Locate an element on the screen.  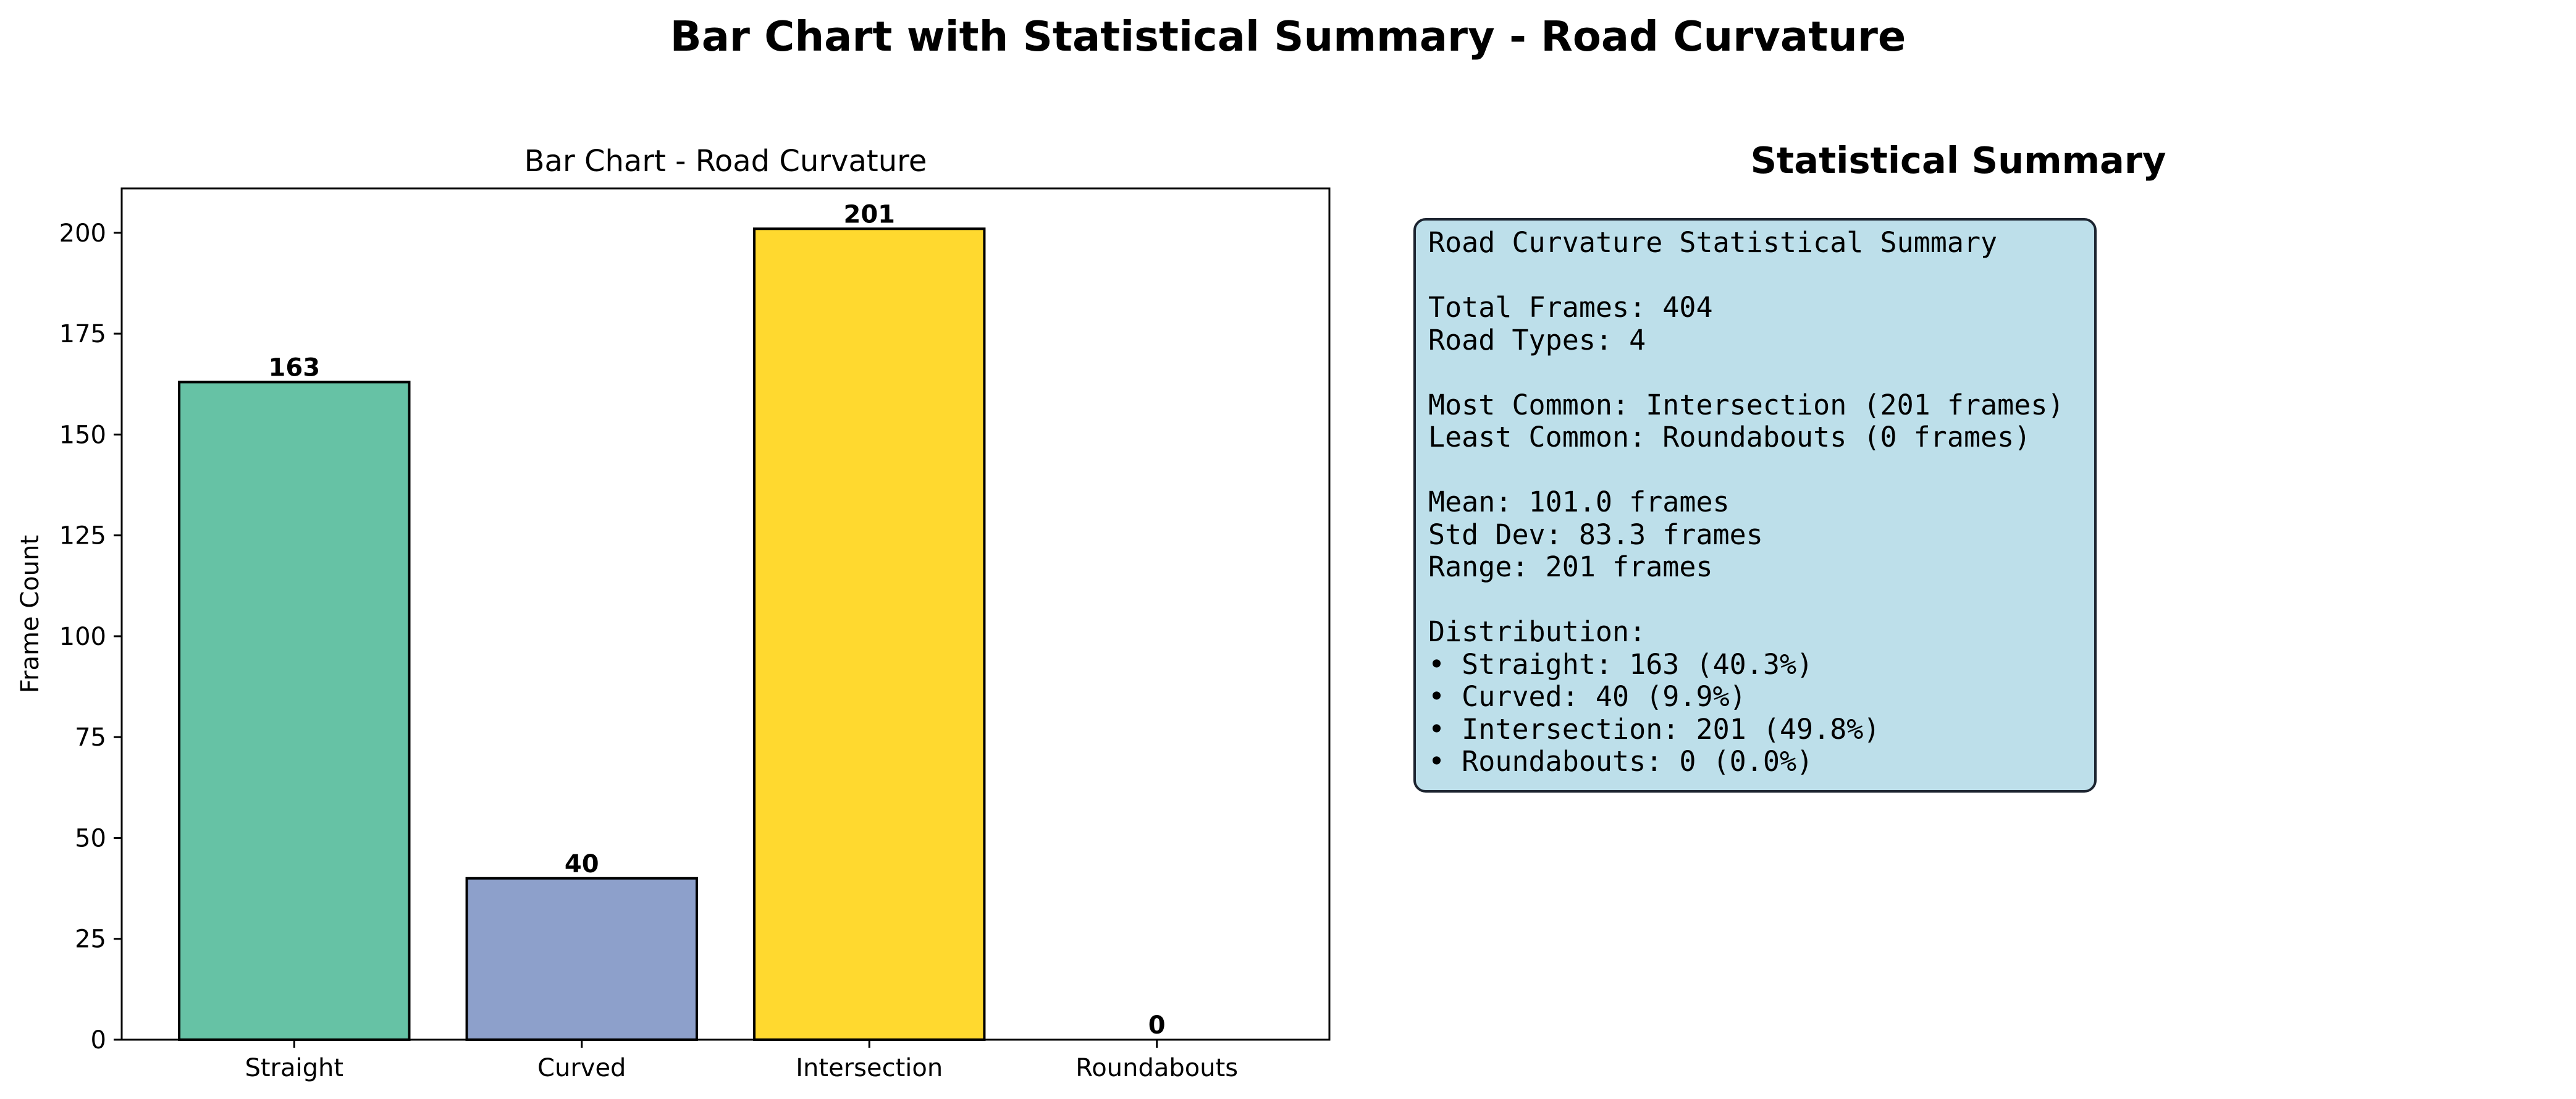
data-label: 163 is located at coordinates (295, 368).